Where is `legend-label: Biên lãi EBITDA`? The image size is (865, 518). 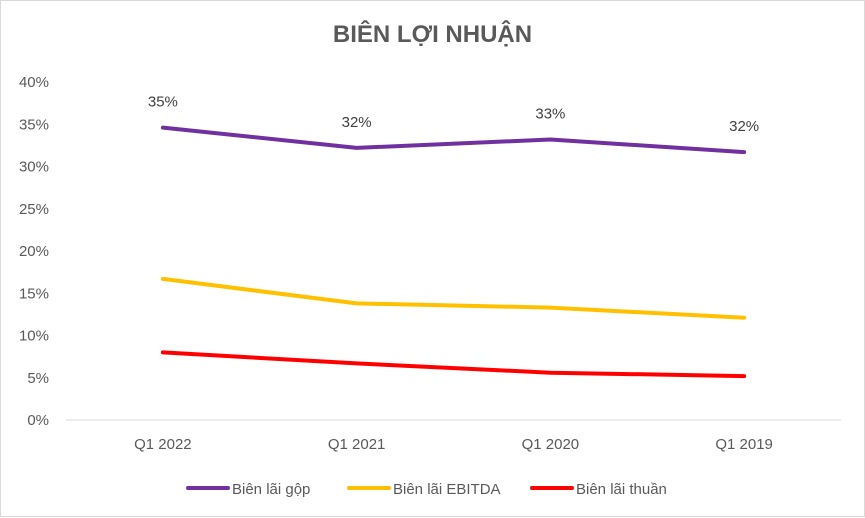 legend-label: Biên lãi EBITDA is located at coordinates (447, 489).